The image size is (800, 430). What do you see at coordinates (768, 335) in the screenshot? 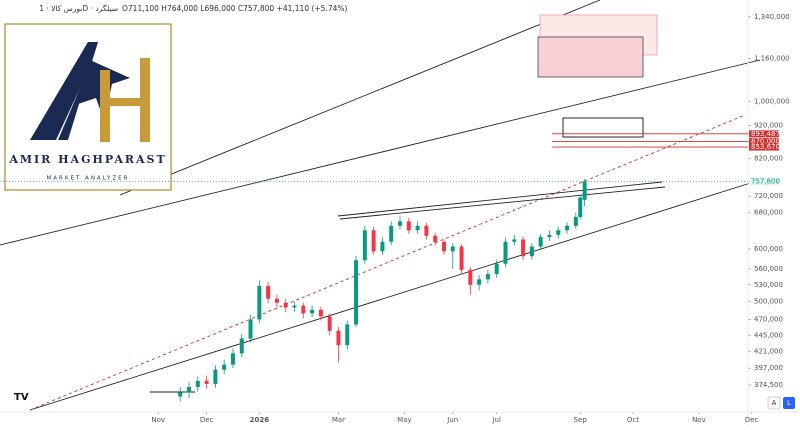
I see `y-tick-label: 445,000` at bounding box center [768, 335].